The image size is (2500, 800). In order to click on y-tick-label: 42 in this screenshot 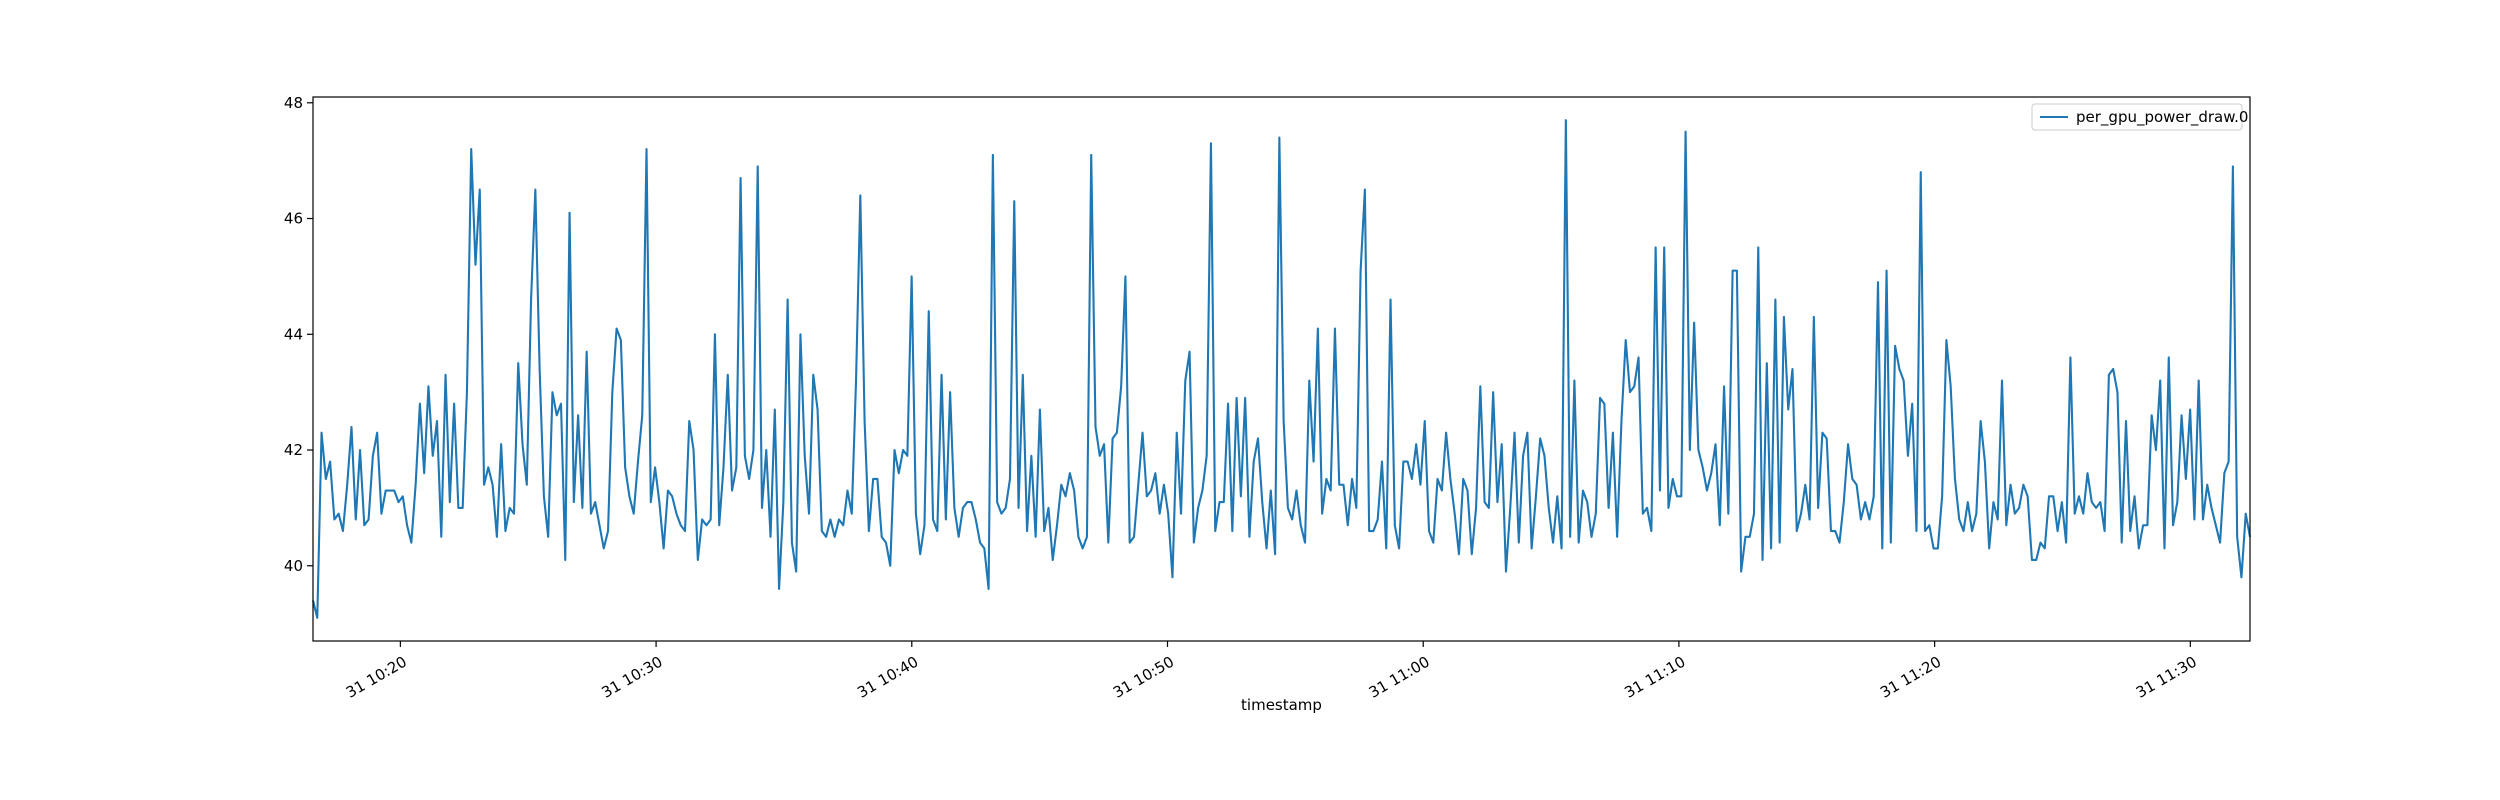, I will do `click(293, 450)`.